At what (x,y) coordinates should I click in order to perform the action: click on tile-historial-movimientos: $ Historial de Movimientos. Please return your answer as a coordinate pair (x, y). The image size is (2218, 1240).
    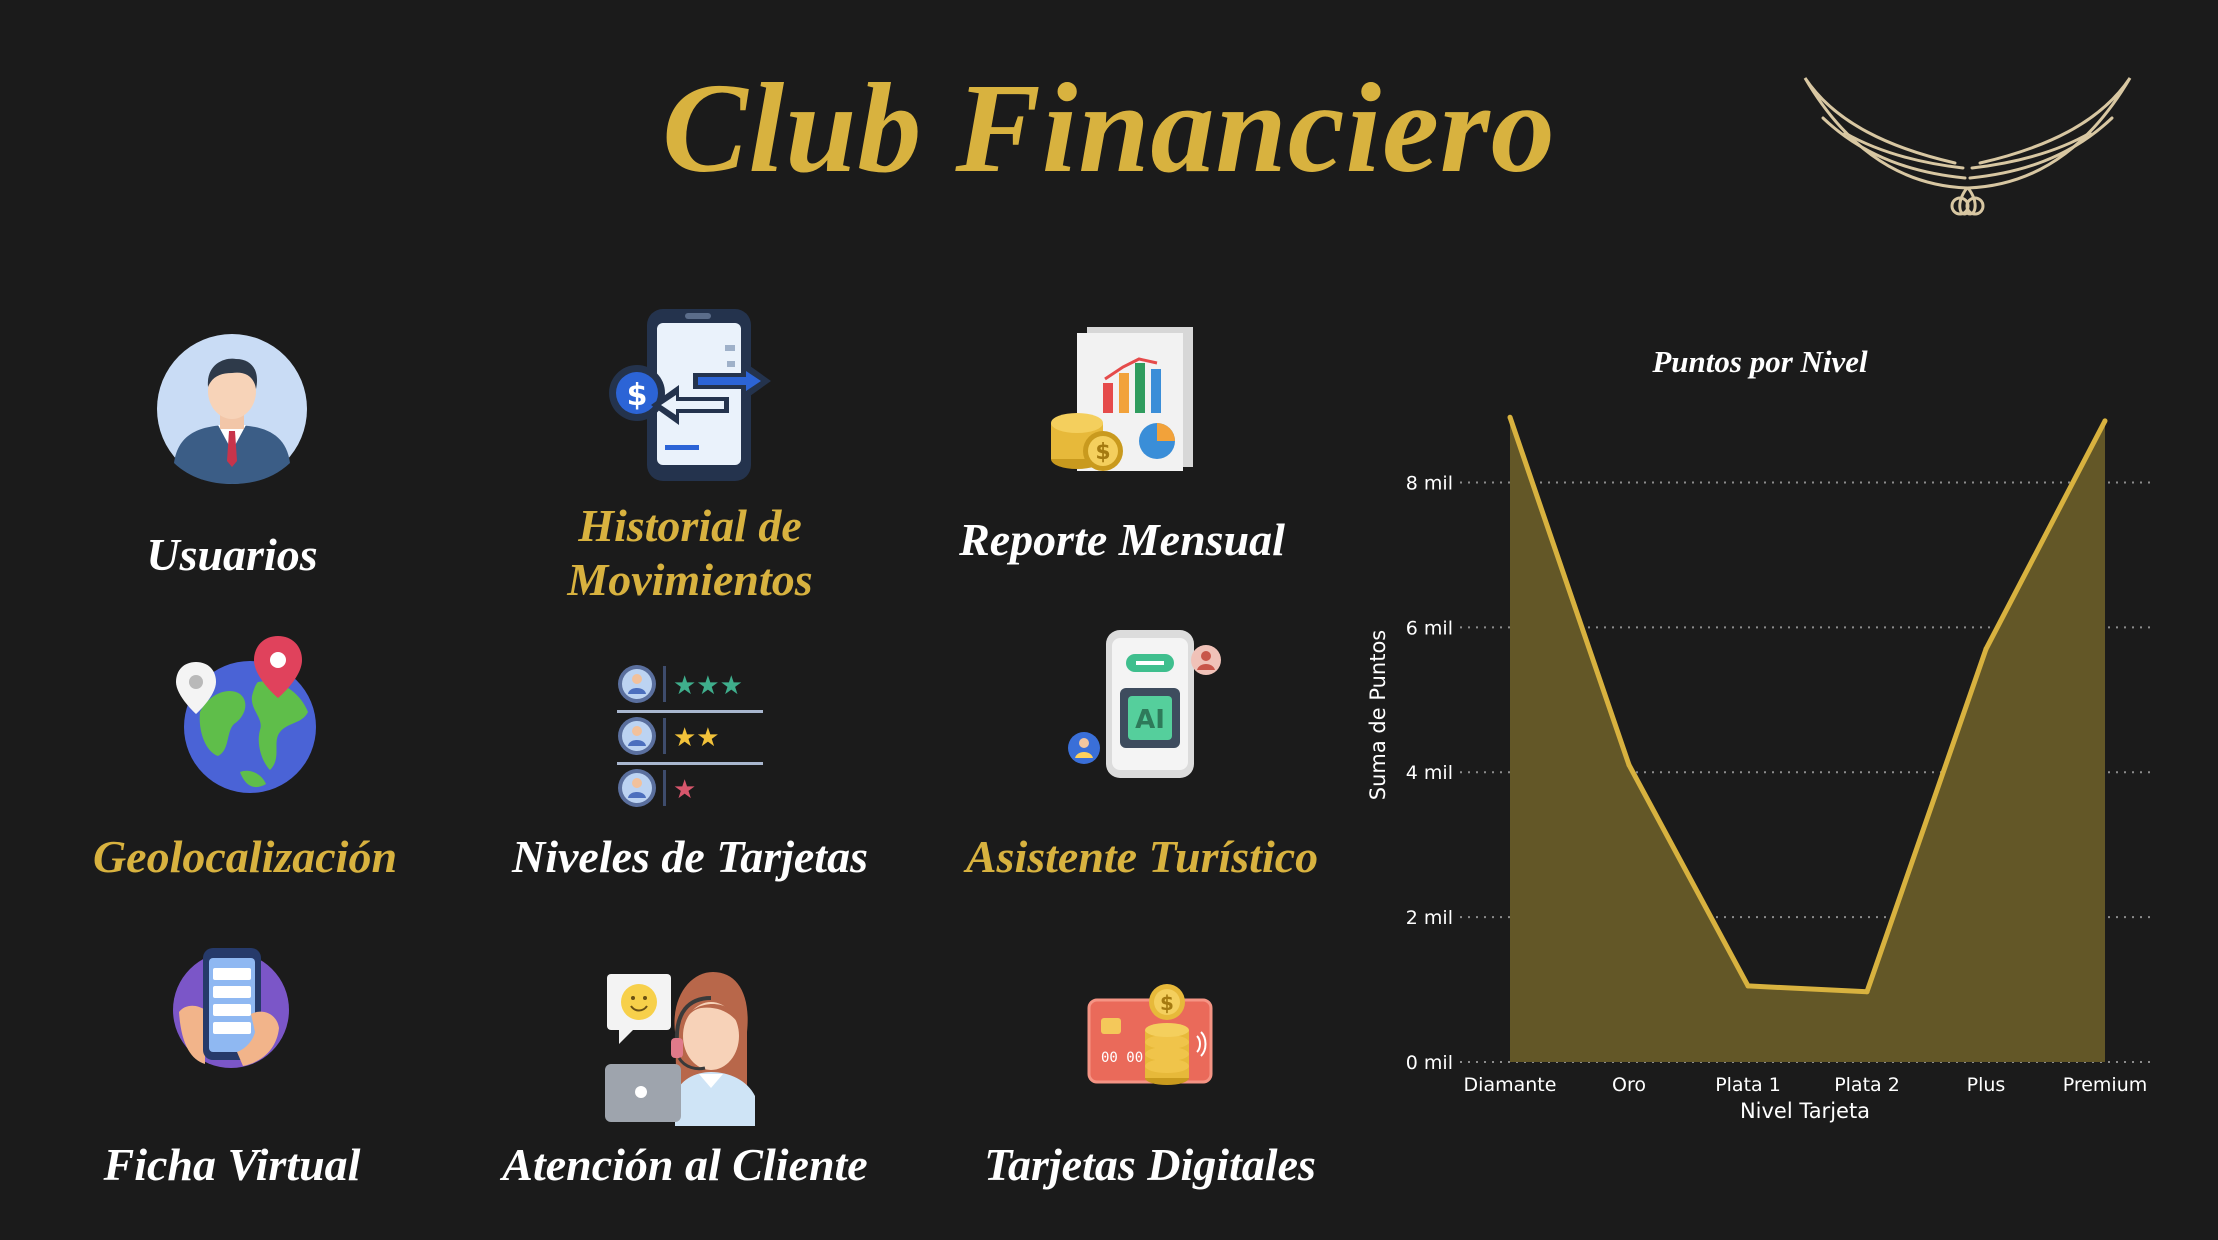
    Looking at the image, I should click on (690, 455).